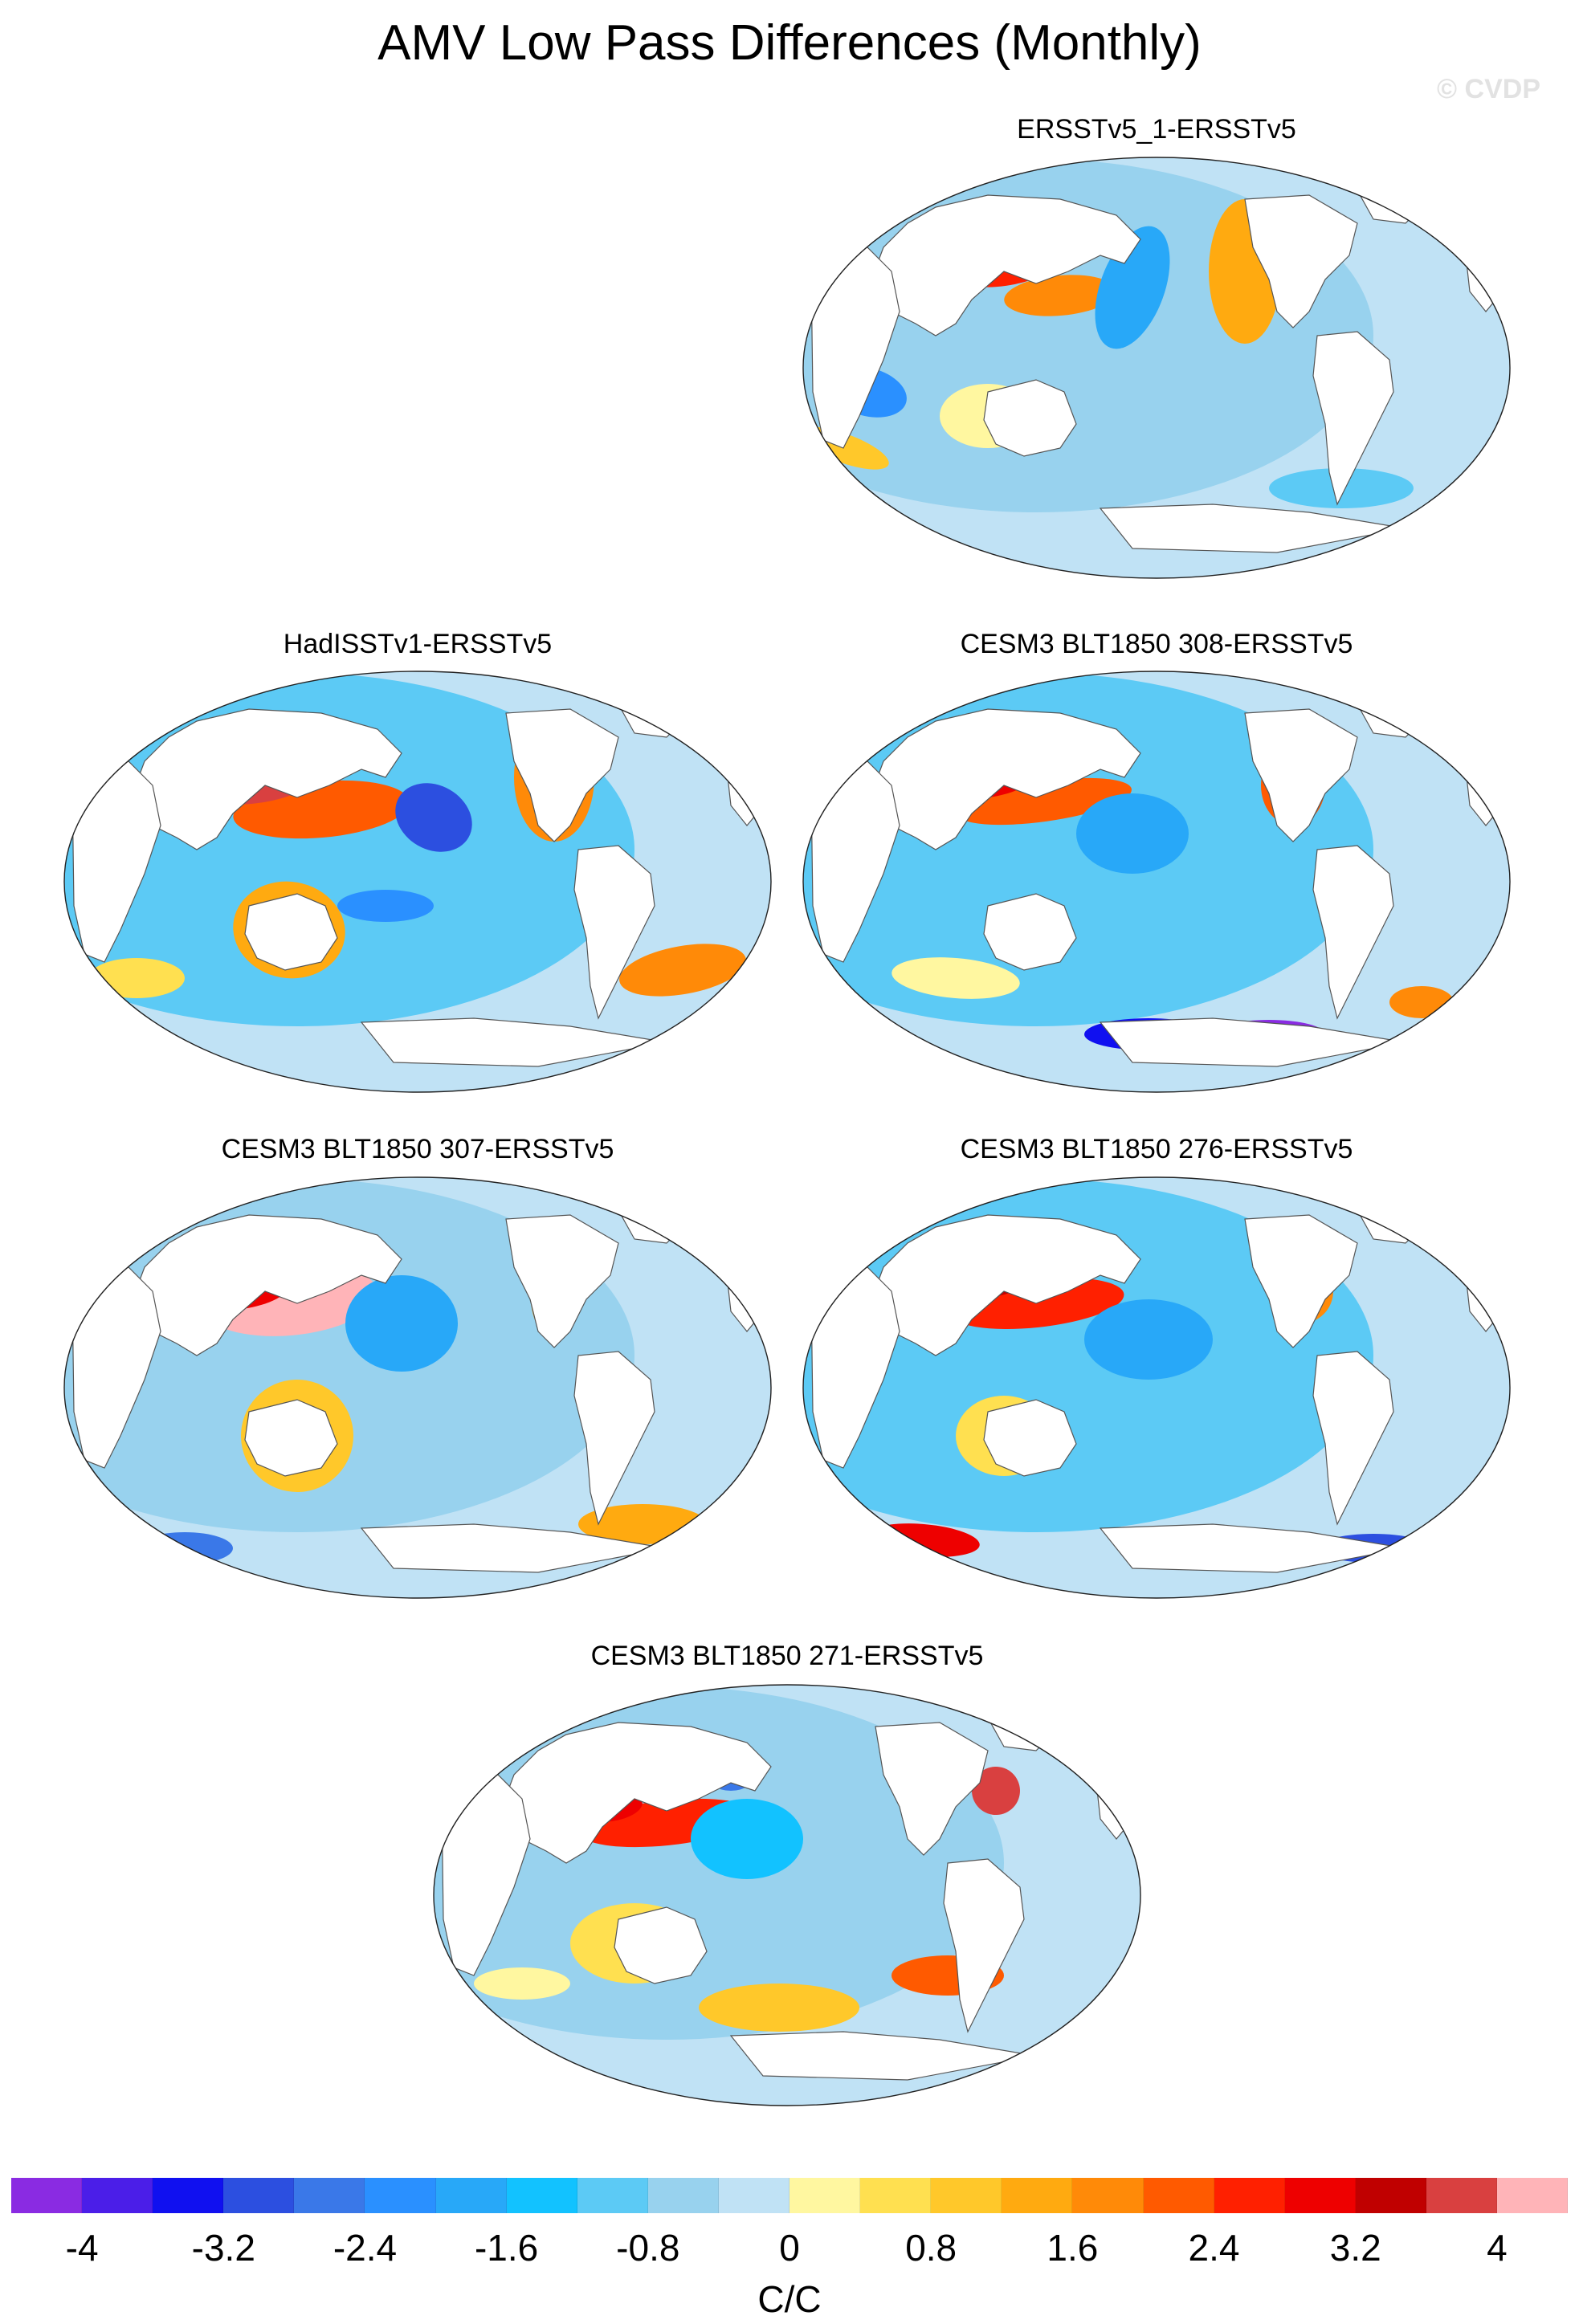 The height and width of the screenshot is (2324, 1579). What do you see at coordinates (1073, 2248) in the screenshot?
I see `colorbar-tick-label: 1.6` at bounding box center [1073, 2248].